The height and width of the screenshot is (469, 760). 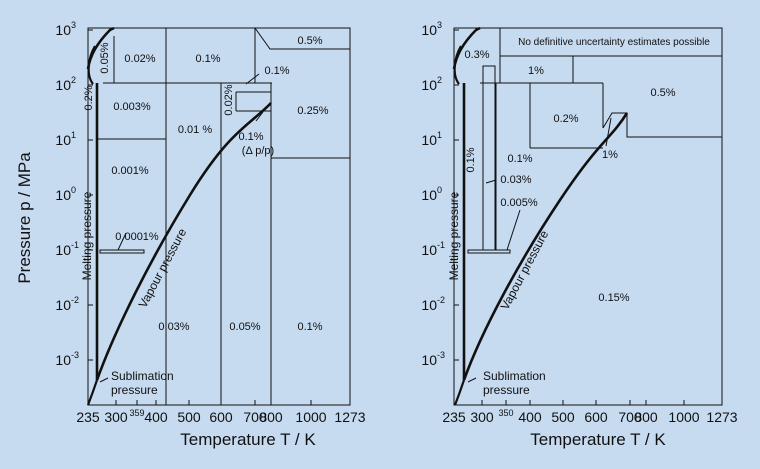 What do you see at coordinates (519, 203) in the screenshot?
I see `right-region-label: 0.005%` at bounding box center [519, 203].